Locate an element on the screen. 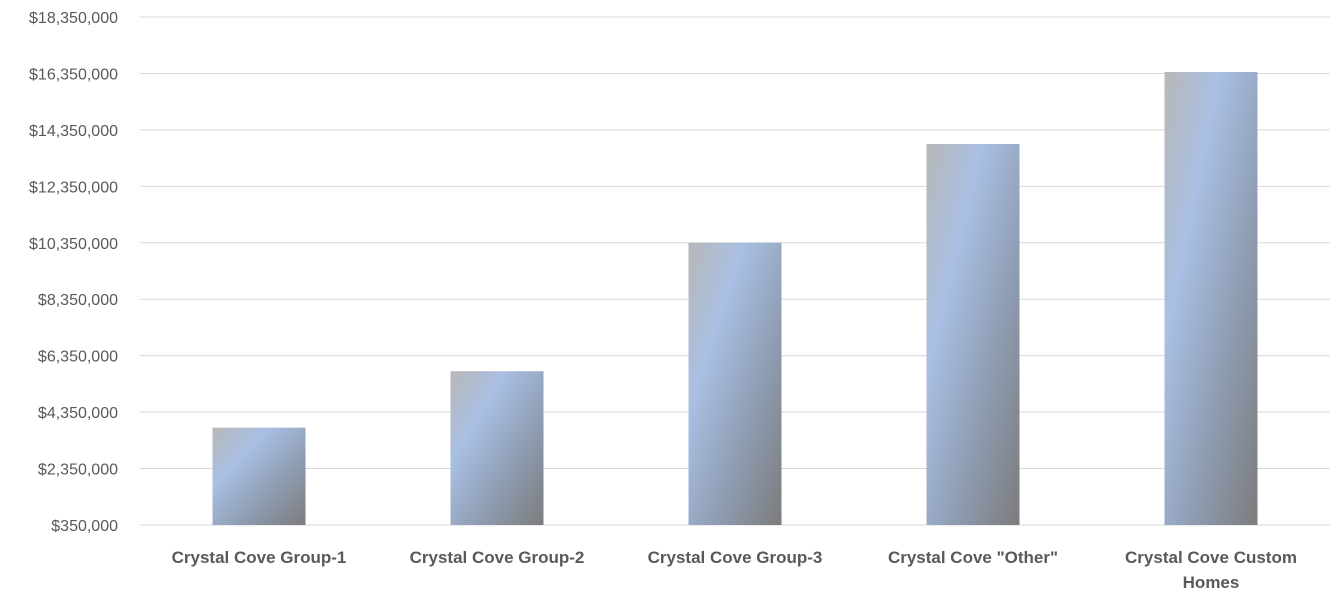  y-tick-label: $10,350,000 is located at coordinates (73, 244).